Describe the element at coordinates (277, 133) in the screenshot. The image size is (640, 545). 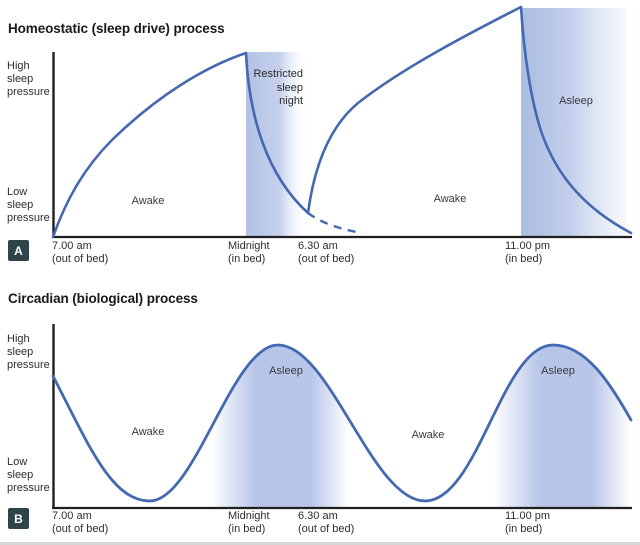
I see `homeostatic-decline-restricted-curve` at that location.